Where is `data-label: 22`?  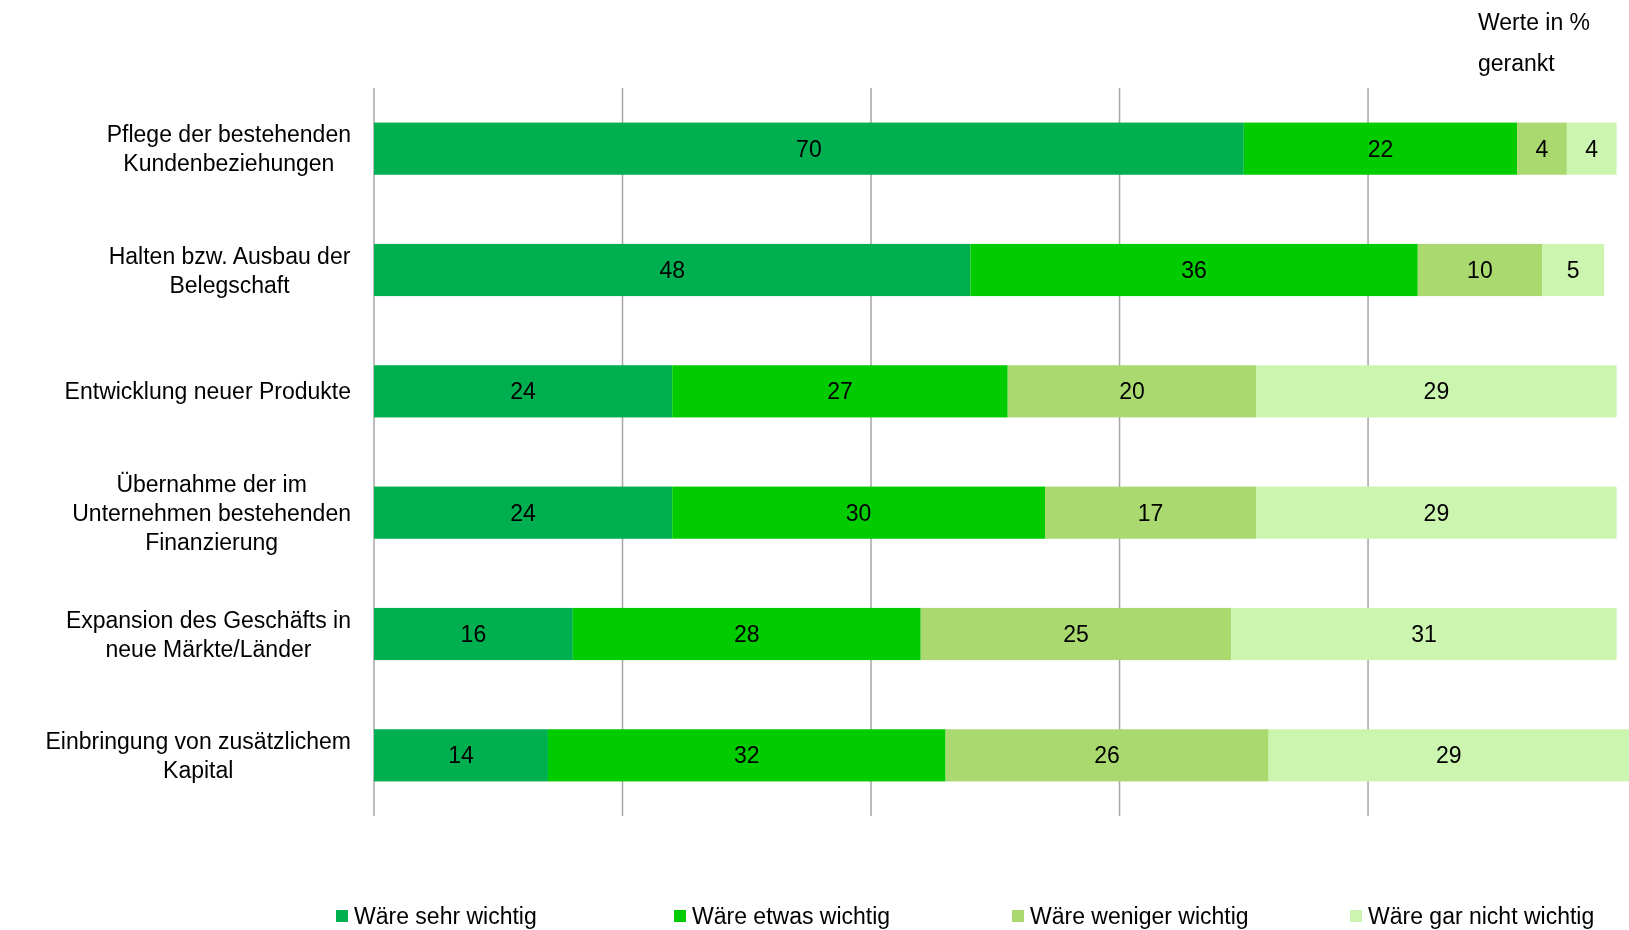 data-label: 22 is located at coordinates (1380, 148).